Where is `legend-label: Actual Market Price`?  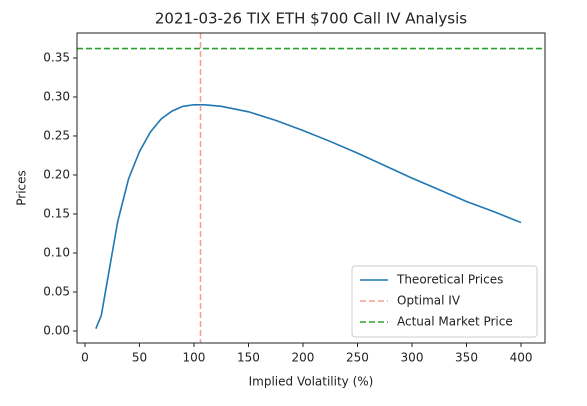 legend-label: Actual Market Price is located at coordinates (455, 322).